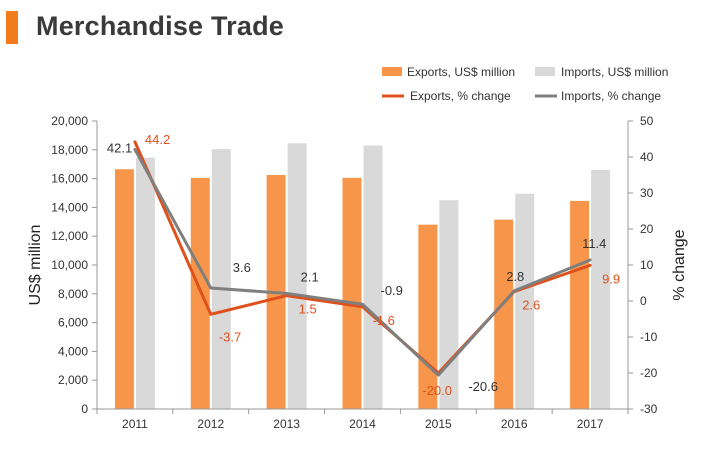 Image resolution: width=705 pixels, height=450 pixels. I want to click on imports-bar-2014, so click(373, 277).